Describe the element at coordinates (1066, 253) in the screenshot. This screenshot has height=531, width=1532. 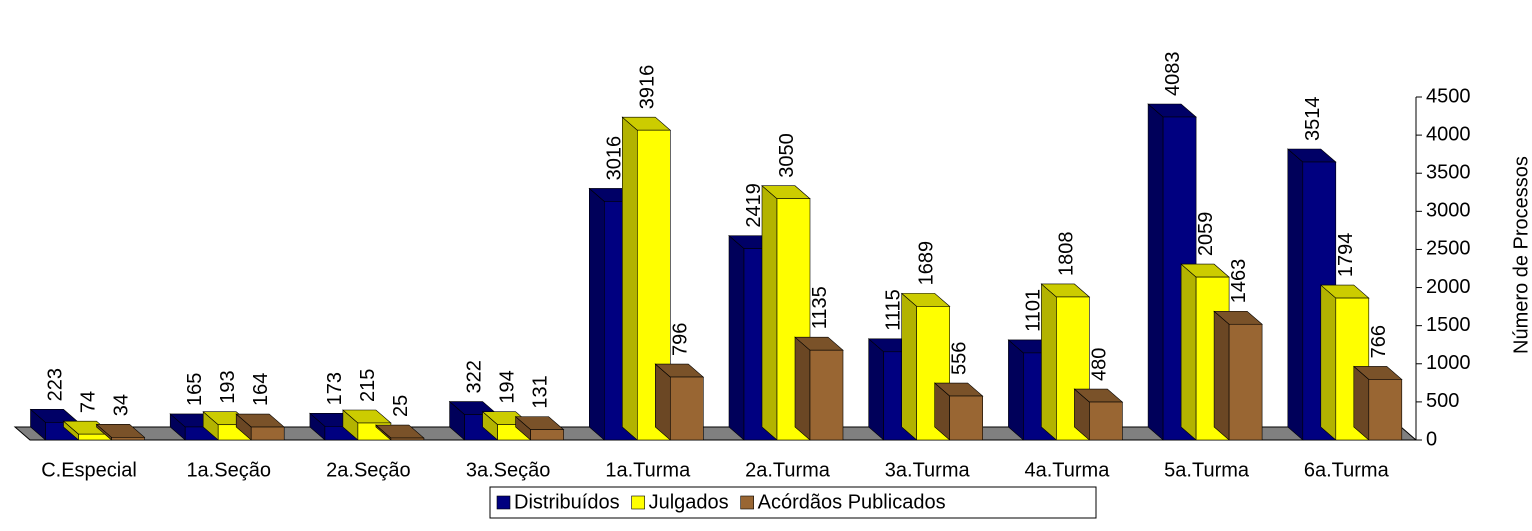
I see `value-label: 1808` at that location.